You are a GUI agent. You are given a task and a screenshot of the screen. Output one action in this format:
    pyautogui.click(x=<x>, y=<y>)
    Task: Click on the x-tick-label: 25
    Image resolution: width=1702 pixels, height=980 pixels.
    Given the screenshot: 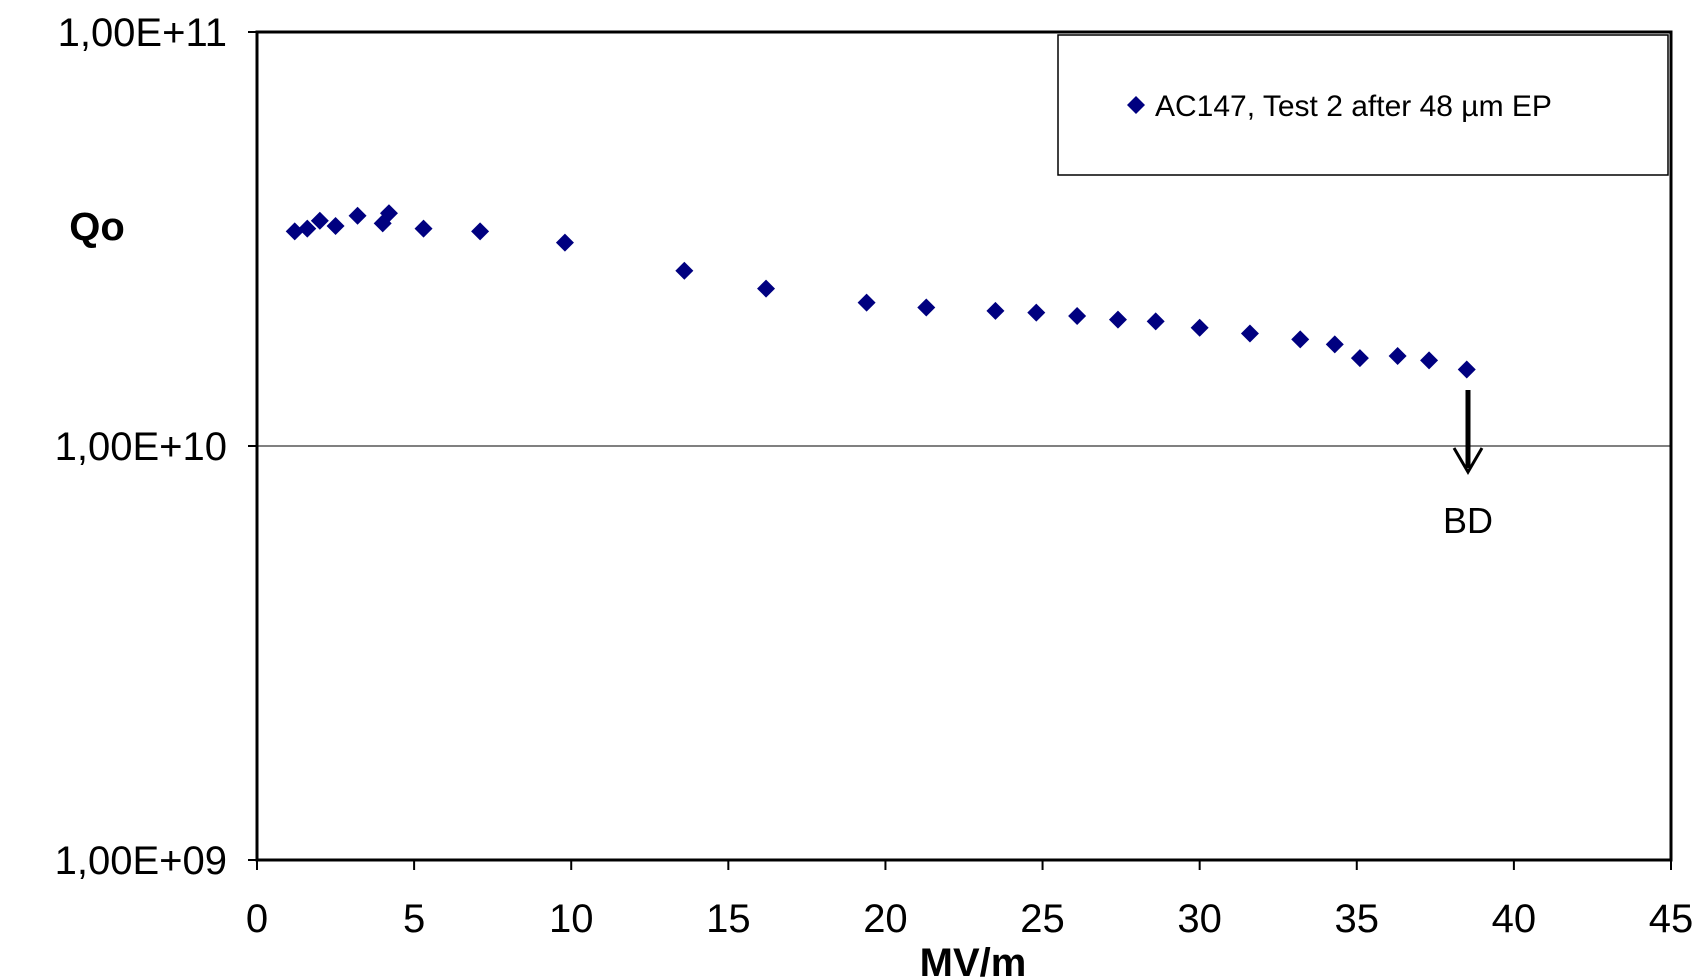 What is the action you would take?
    pyautogui.click(x=1042, y=919)
    